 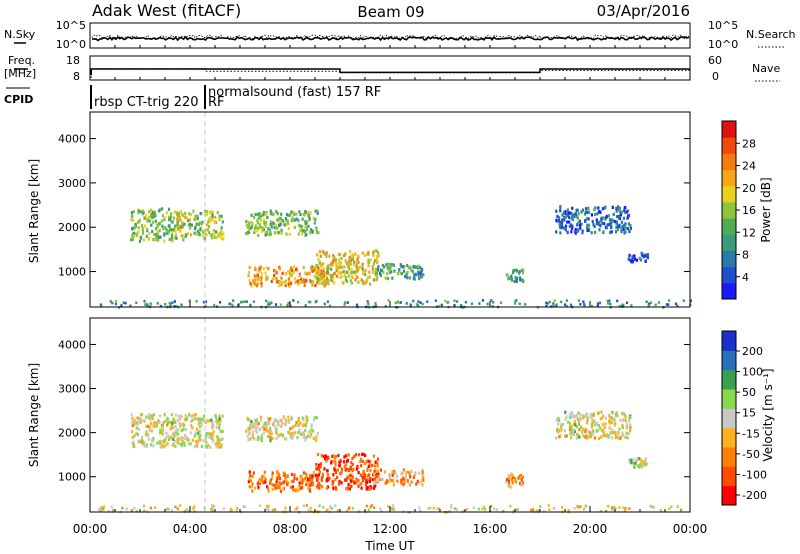 What do you see at coordinates (166, 10) in the screenshot?
I see `station-title: Adak West (fitACF)` at bounding box center [166, 10].